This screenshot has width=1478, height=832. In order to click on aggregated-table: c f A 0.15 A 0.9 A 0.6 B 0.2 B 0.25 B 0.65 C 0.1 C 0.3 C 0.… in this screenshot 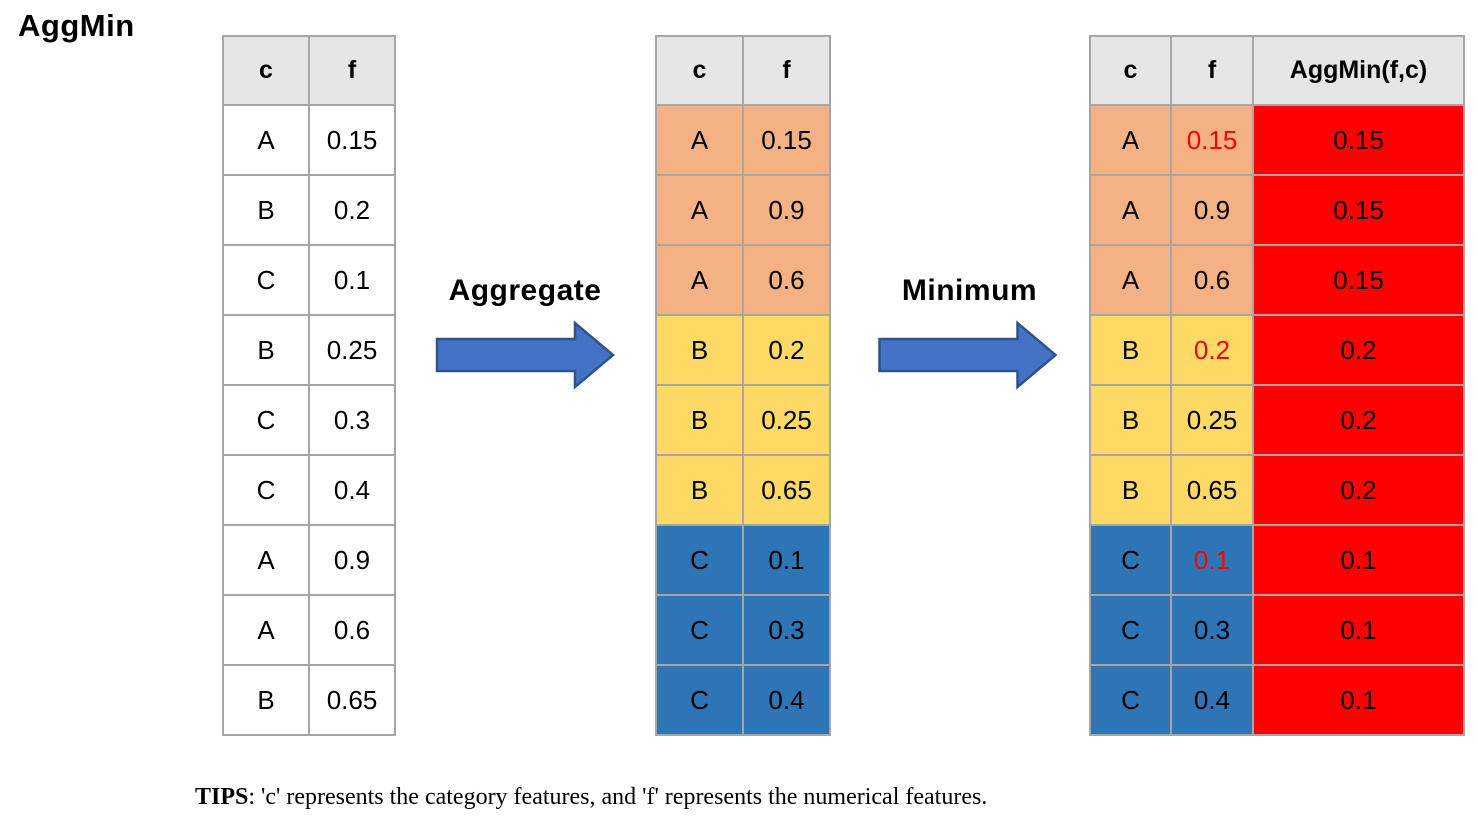, I will do `click(743, 385)`.